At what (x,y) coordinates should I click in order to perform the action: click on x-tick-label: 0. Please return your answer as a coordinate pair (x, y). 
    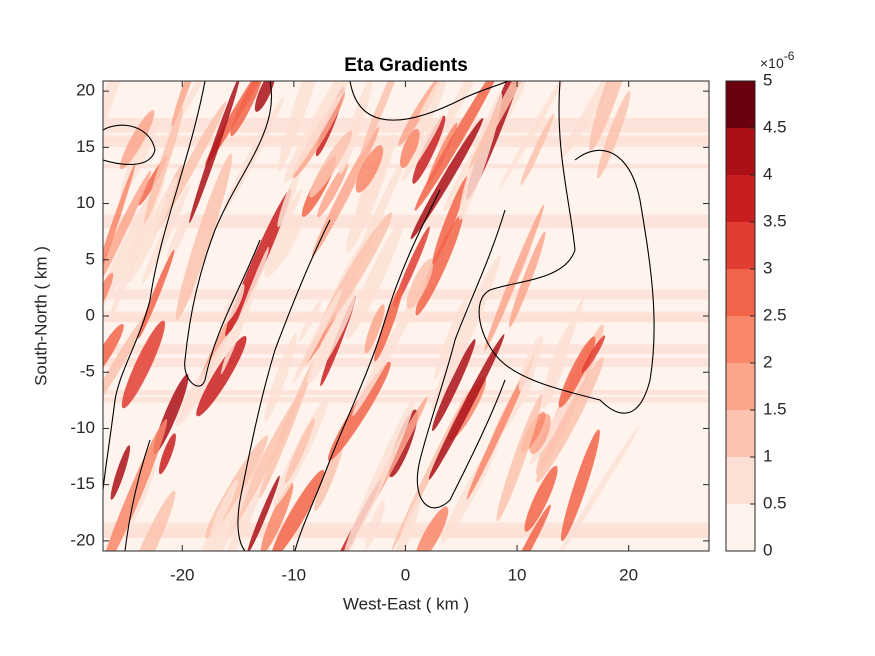
    Looking at the image, I should click on (405, 574).